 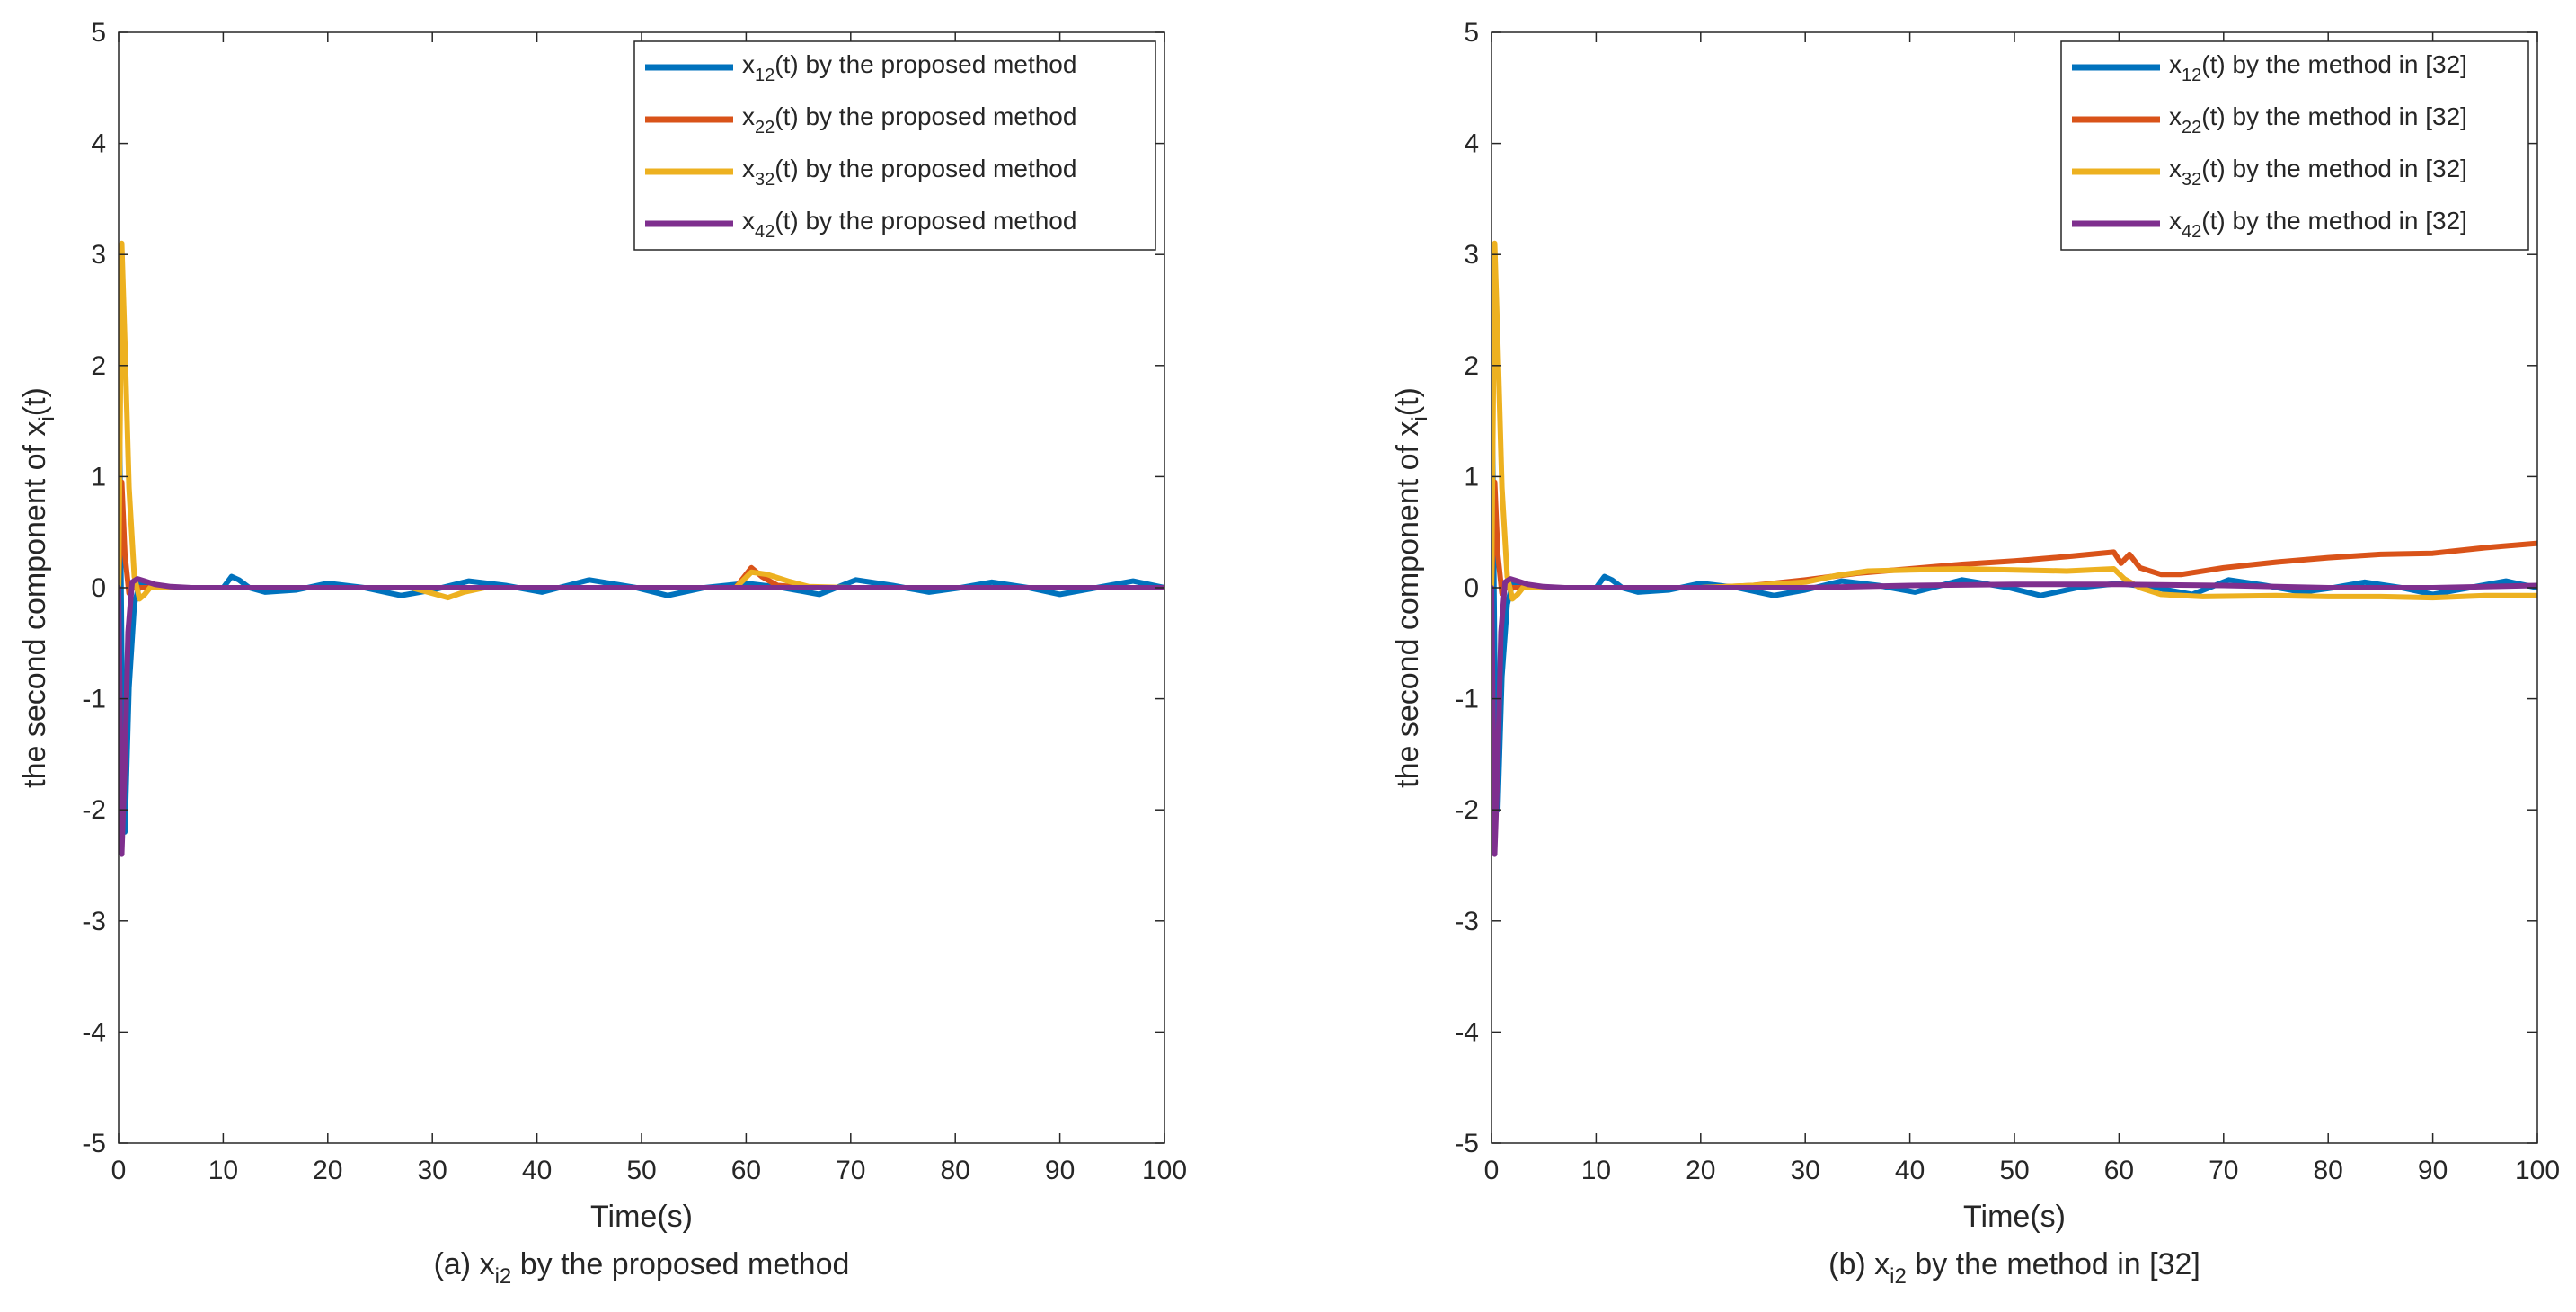 I want to click on legend-entry-x12: x12(t) by the method in [32], so click(x=2318, y=67).